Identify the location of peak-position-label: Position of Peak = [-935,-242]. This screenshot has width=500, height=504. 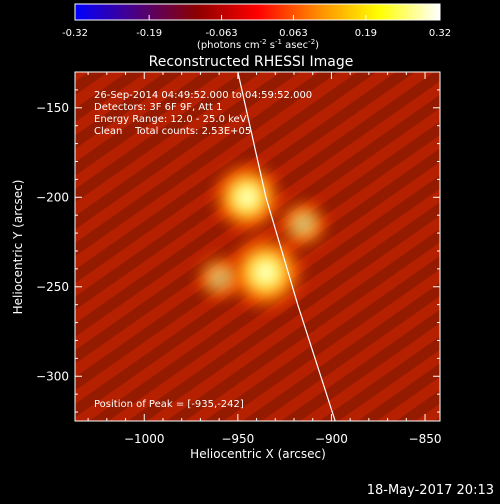
(169, 404).